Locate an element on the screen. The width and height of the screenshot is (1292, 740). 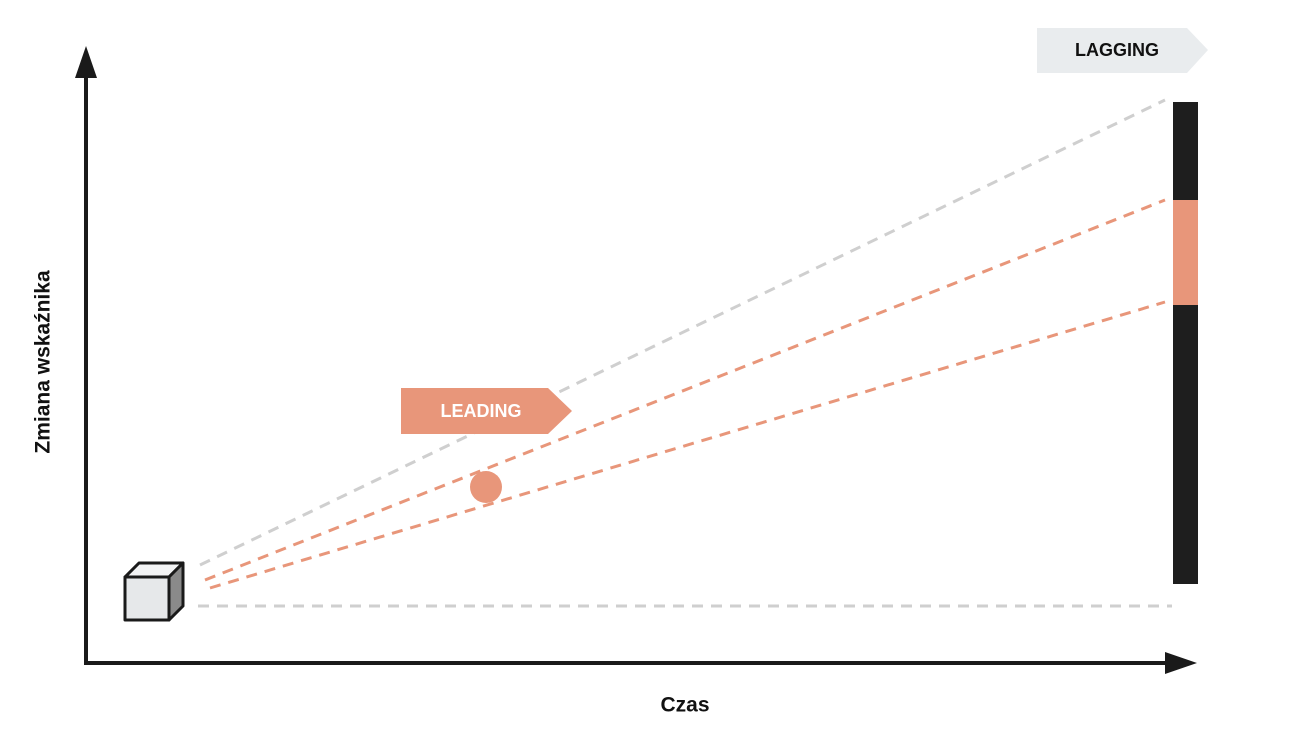
lagging-tag is located at coordinates (1122, 50).